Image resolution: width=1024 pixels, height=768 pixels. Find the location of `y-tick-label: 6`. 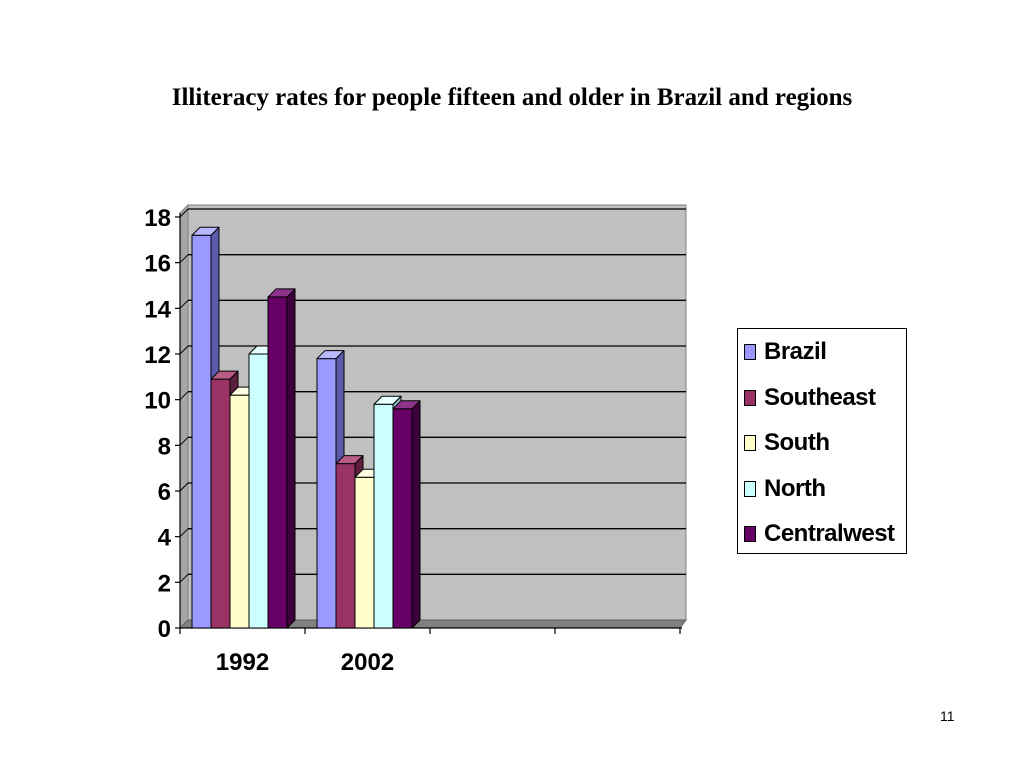

y-tick-label: 6 is located at coordinates (164, 492).